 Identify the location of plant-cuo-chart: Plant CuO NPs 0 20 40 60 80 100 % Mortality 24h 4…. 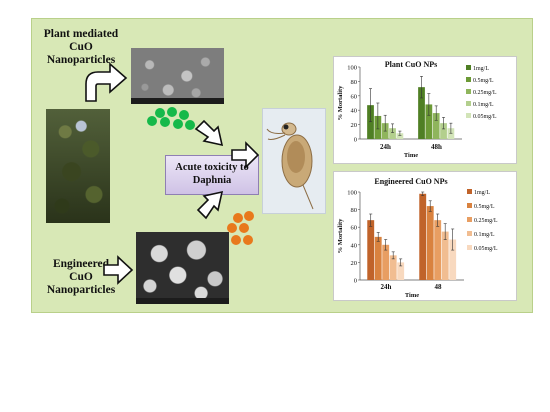
(425, 110).